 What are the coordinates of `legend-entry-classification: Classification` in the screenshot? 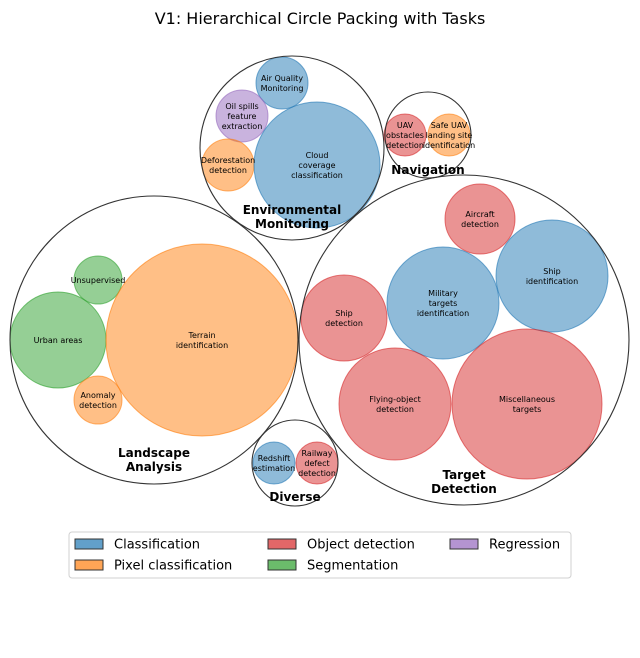 It's located at (137, 545).